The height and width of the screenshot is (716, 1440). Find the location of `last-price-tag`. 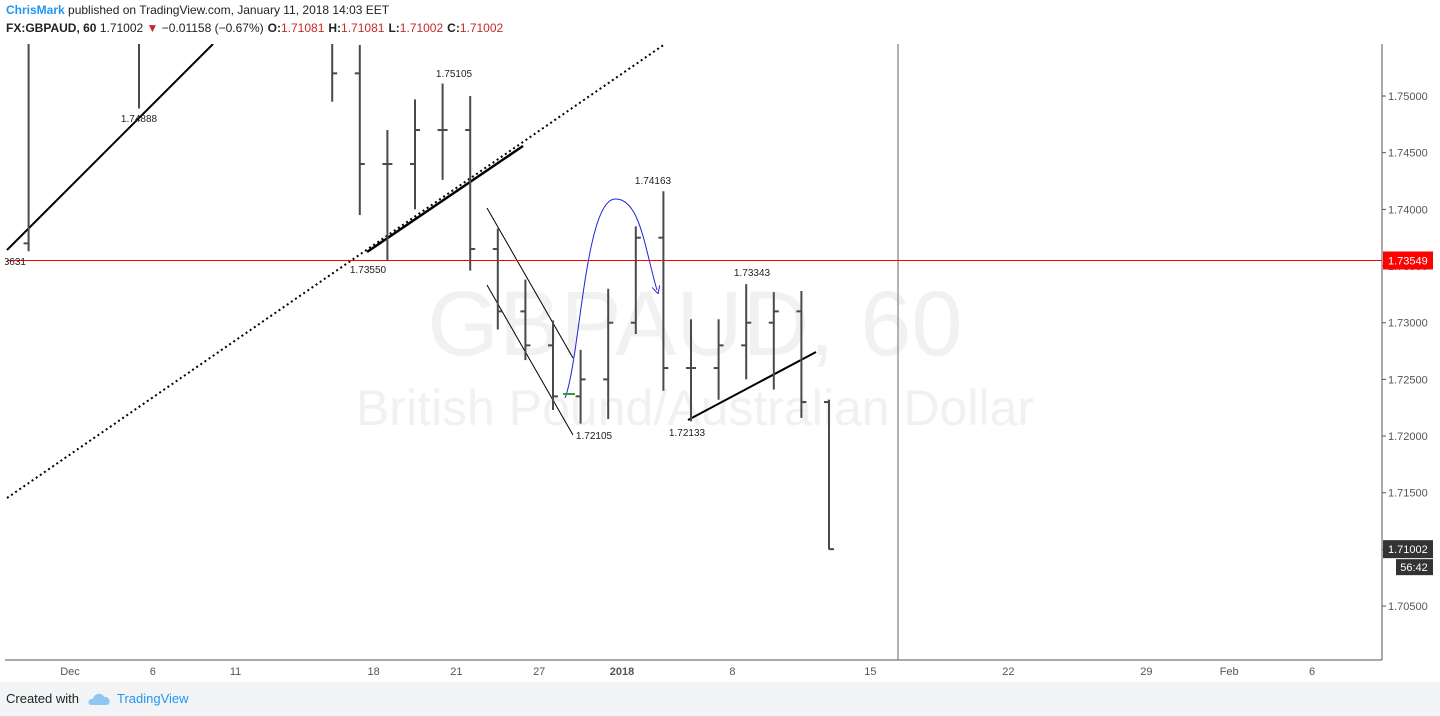

last-price-tag is located at coordinates (1408, 549).